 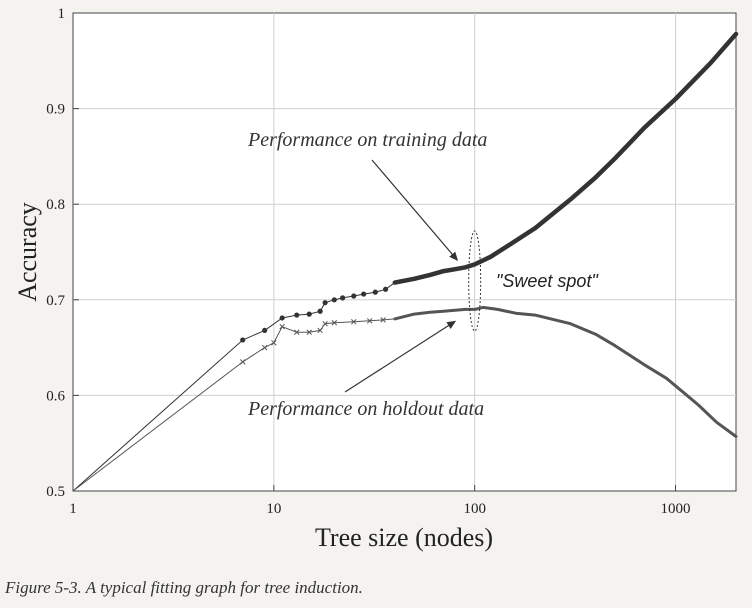 What do you see at coordinates (365, 409) in the screenshot?
I see `annotation-holdout: Performance on holdout data` at bounding box center [365, 409].